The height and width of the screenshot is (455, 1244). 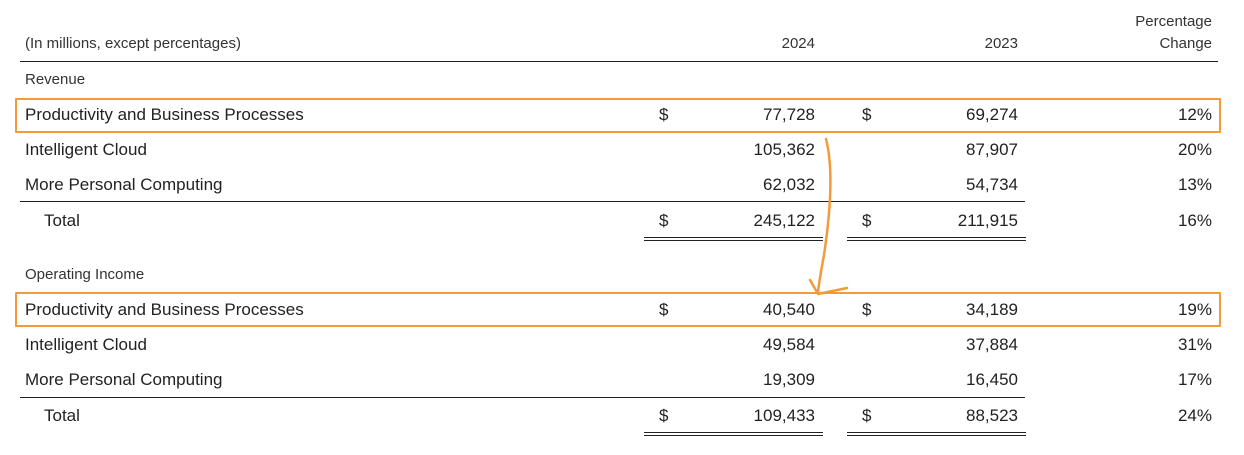 I want to click on value-2023: 211,915, so click(x=987, y=220).